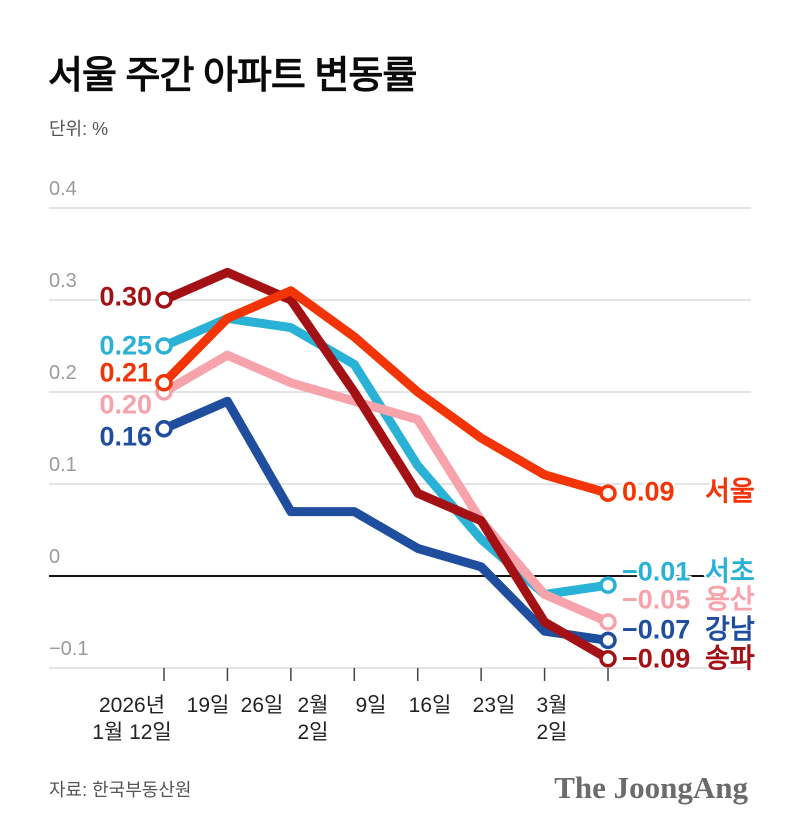  I want to click on series-start-marker-강남, so click(164, 429).